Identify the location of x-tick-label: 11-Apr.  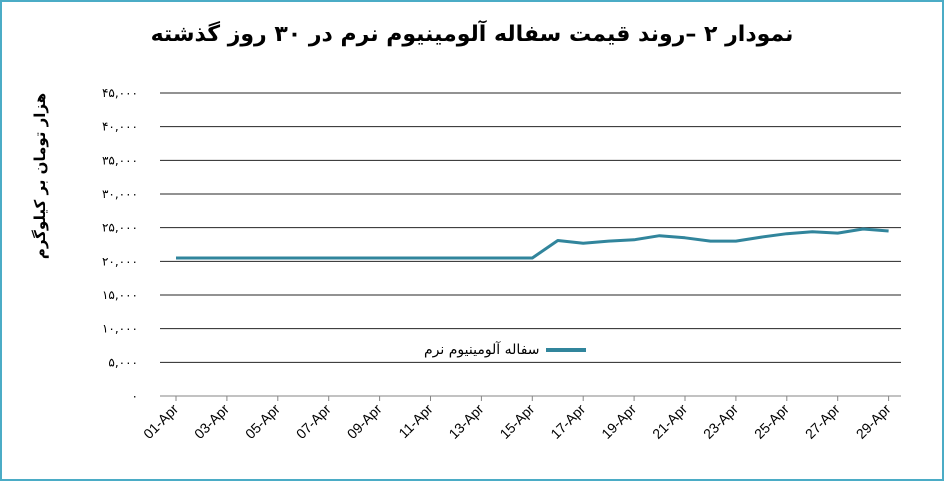
(415, 421).